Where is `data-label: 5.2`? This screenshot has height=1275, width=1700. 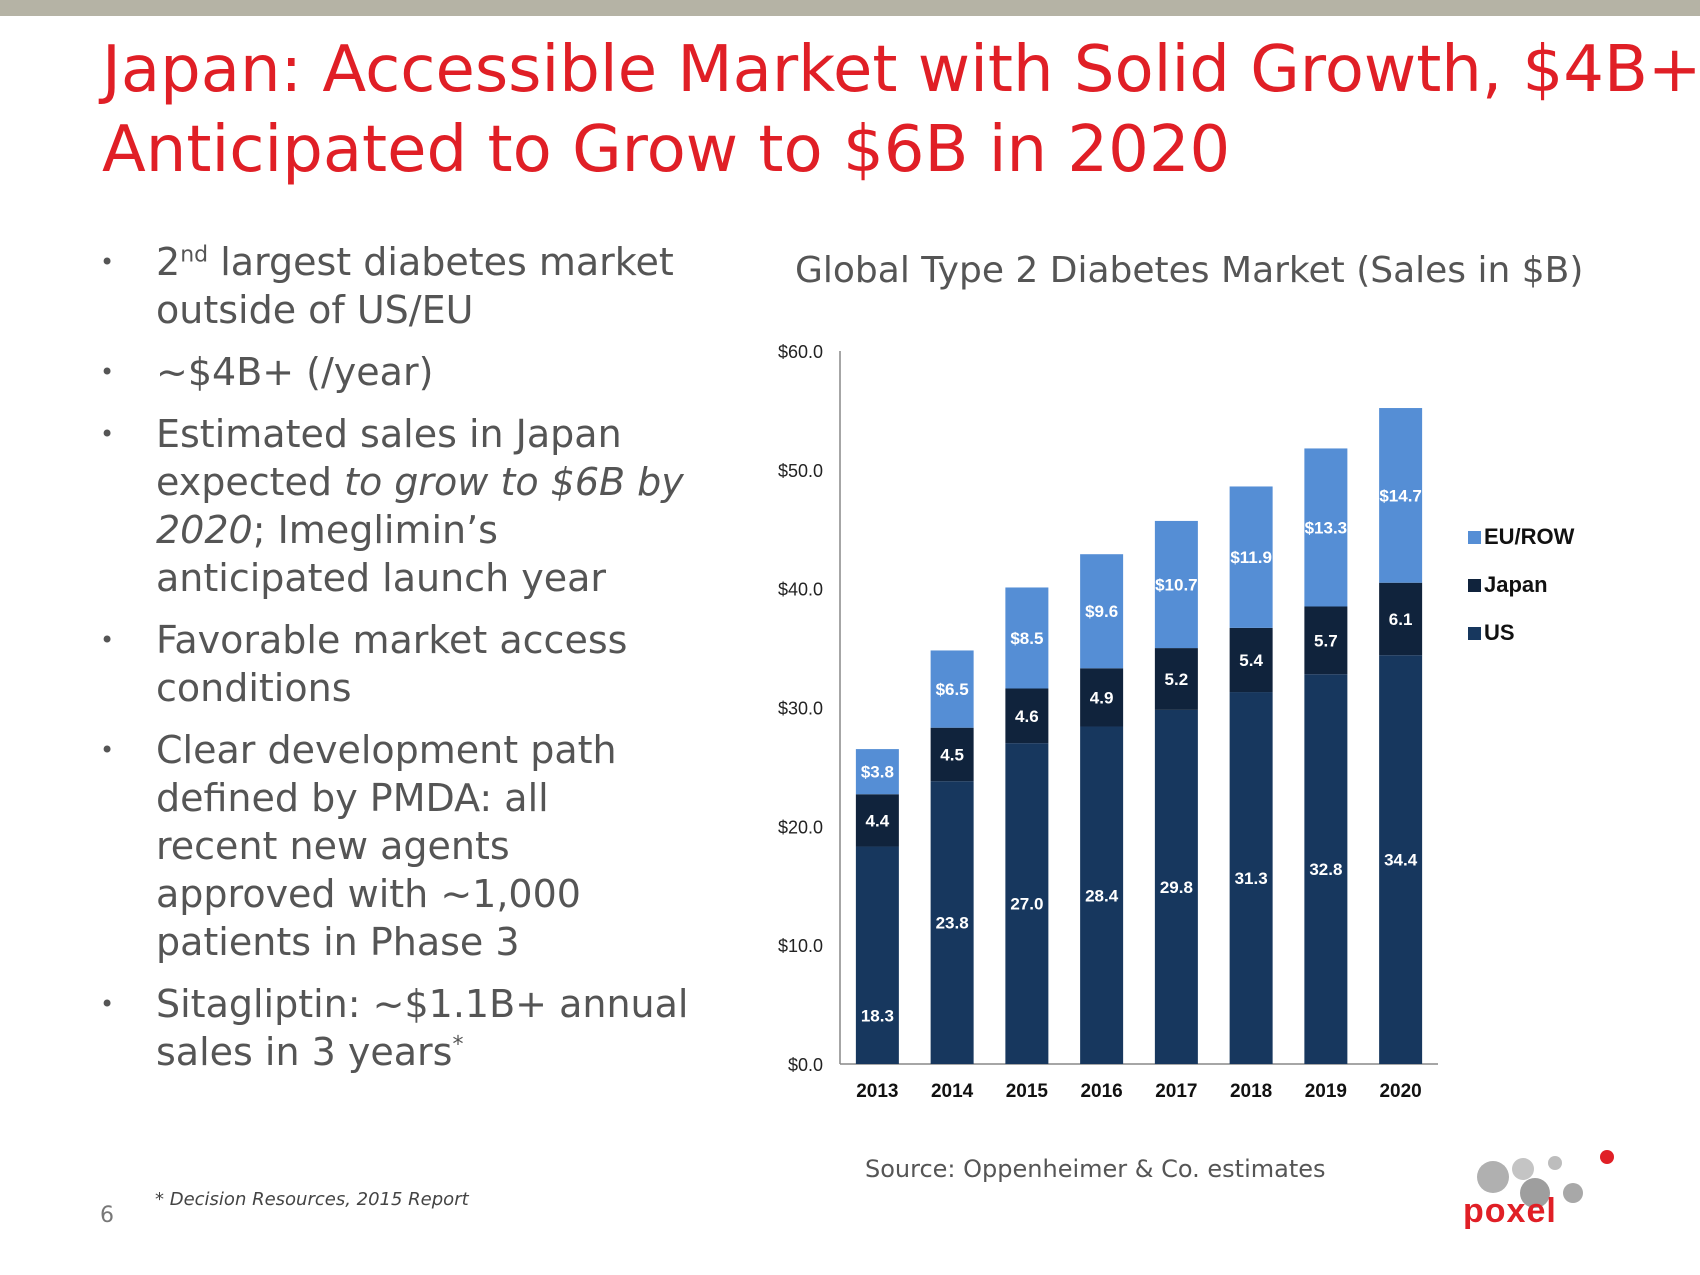 data-label: 5.2 is located at coordinates (1177, 679).